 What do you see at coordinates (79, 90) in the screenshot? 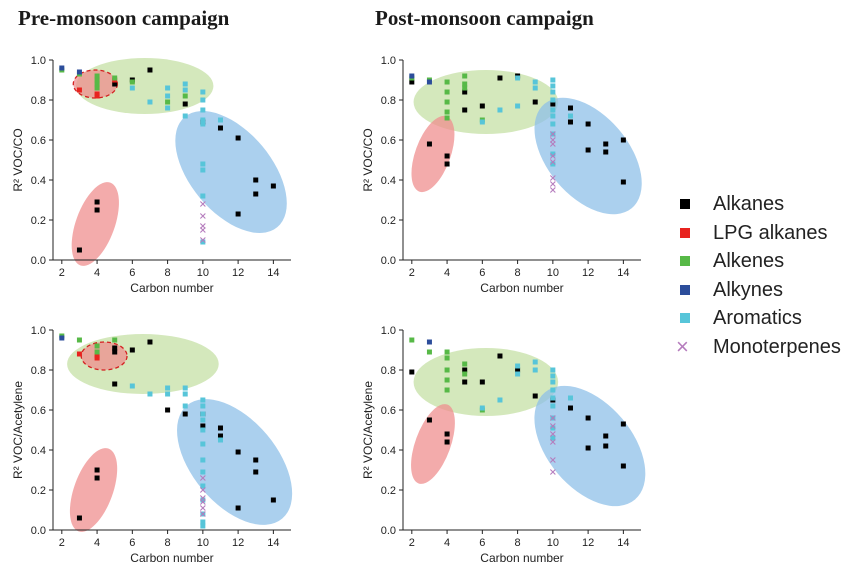
I see `point-lpg-alkanes` at bounding box center [79, 90].